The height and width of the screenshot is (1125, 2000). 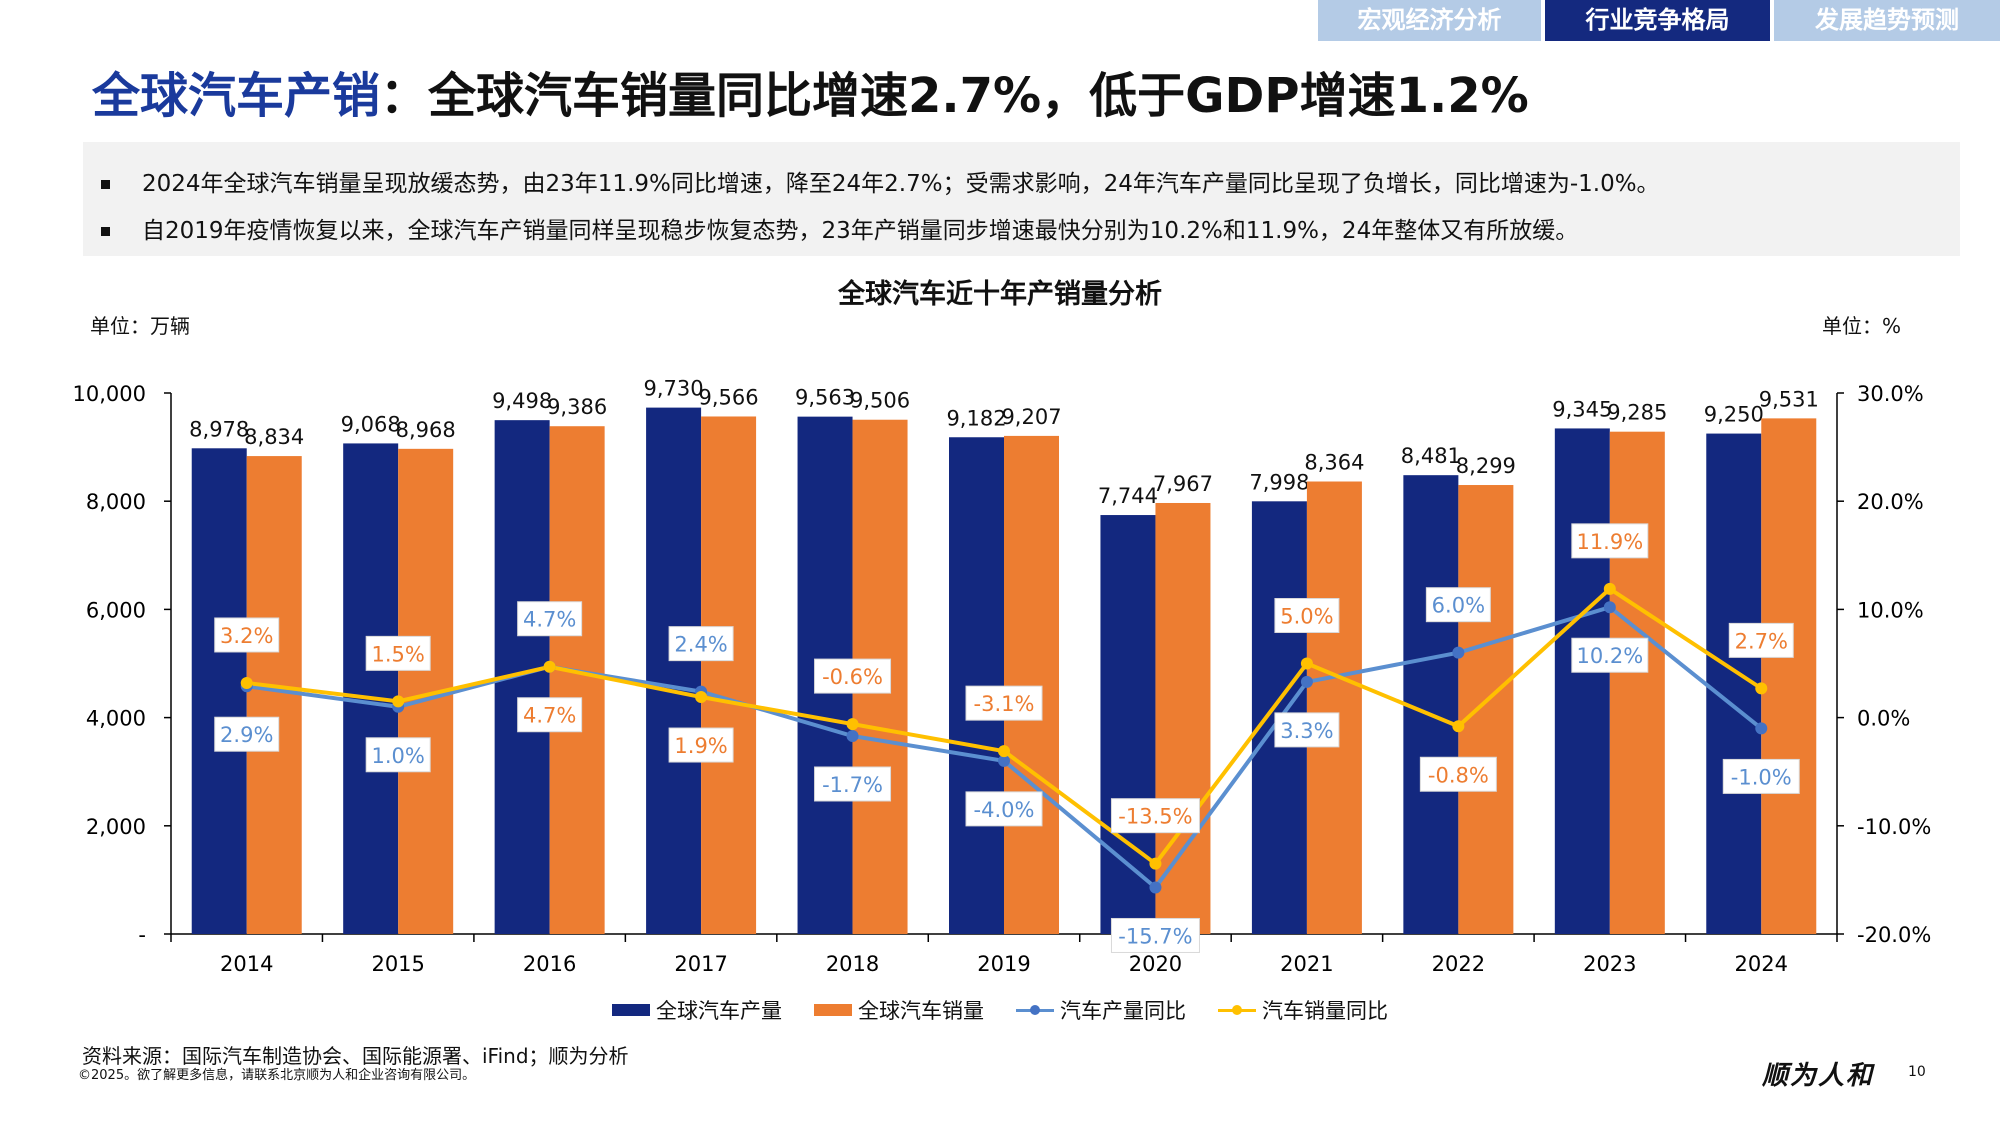 What do you see at coordinates (1003, 964) in the screenshot?
I see `x-axis-tick-label: 2019` at bounding box center [1003, 964].